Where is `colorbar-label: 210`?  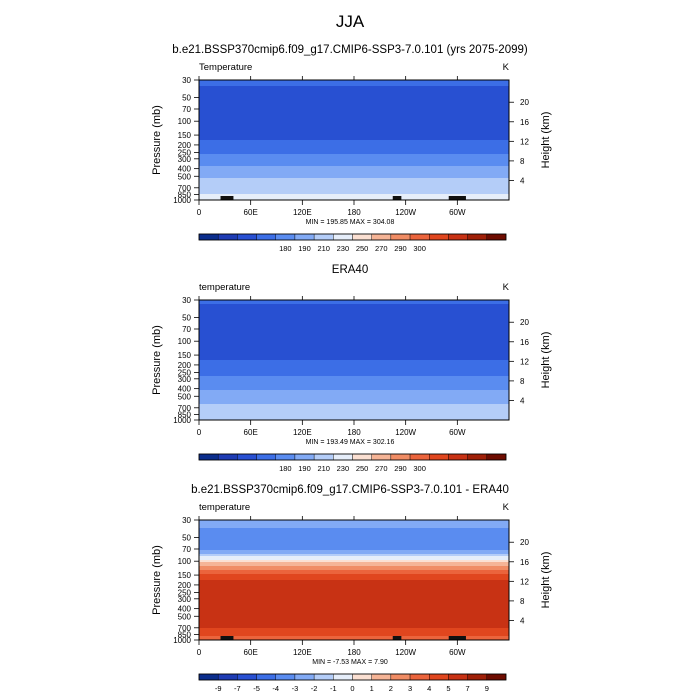
colorbar-label: 210 is located at coordinates (323, 468).